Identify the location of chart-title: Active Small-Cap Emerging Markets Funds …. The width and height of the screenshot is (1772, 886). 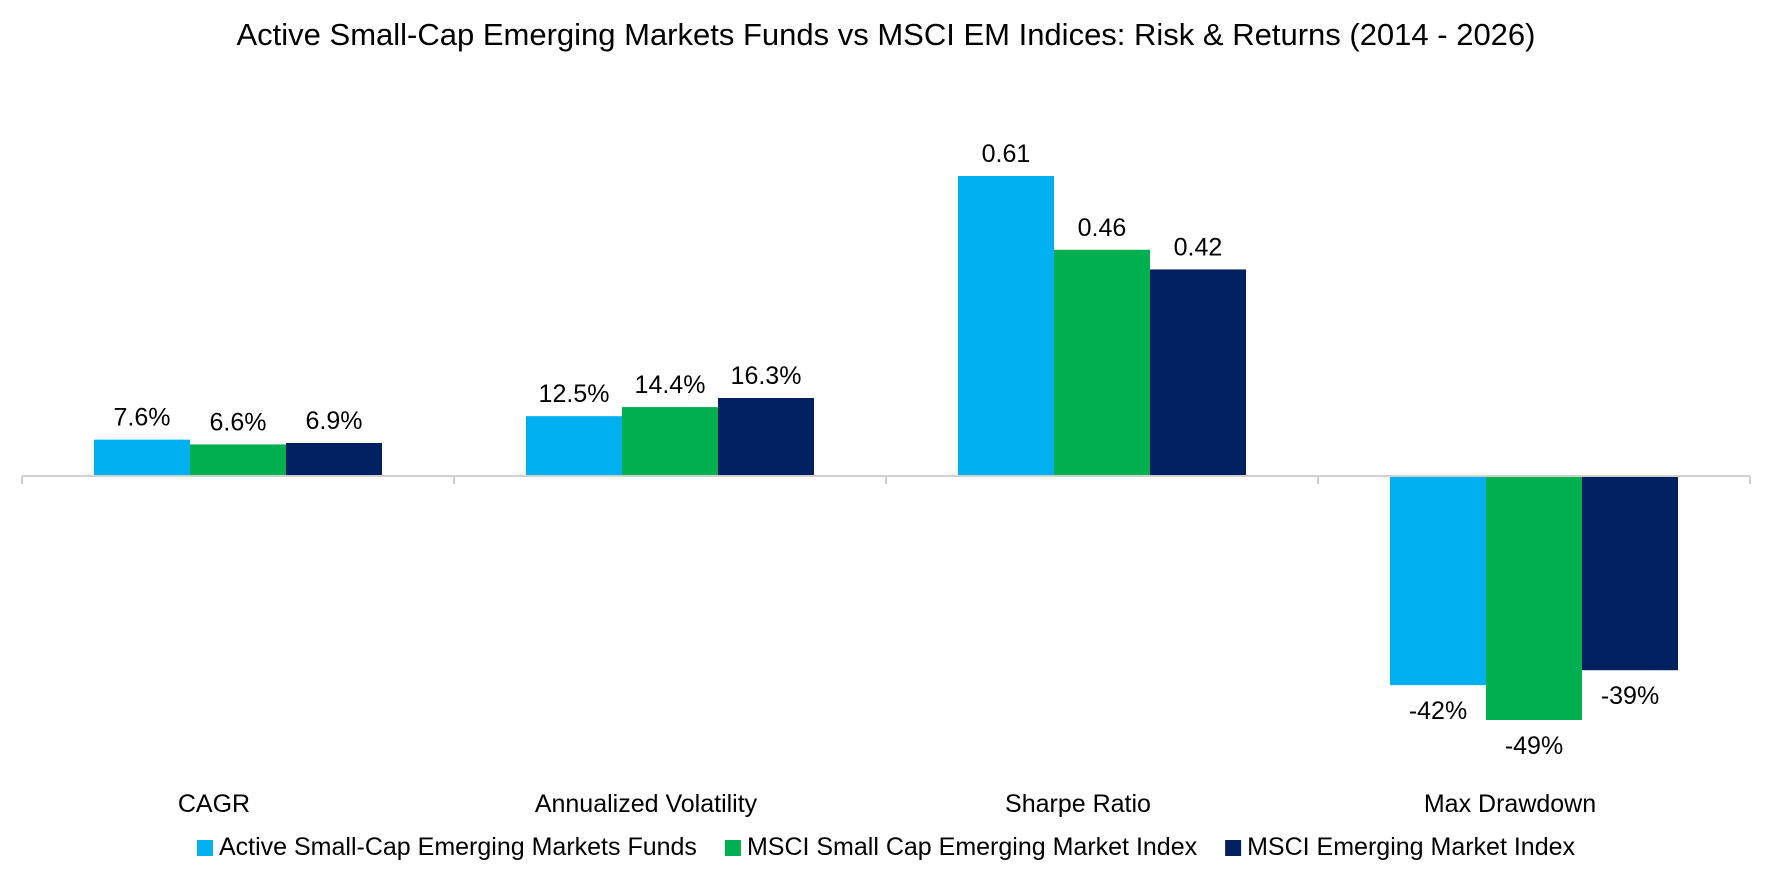
(885, 34).